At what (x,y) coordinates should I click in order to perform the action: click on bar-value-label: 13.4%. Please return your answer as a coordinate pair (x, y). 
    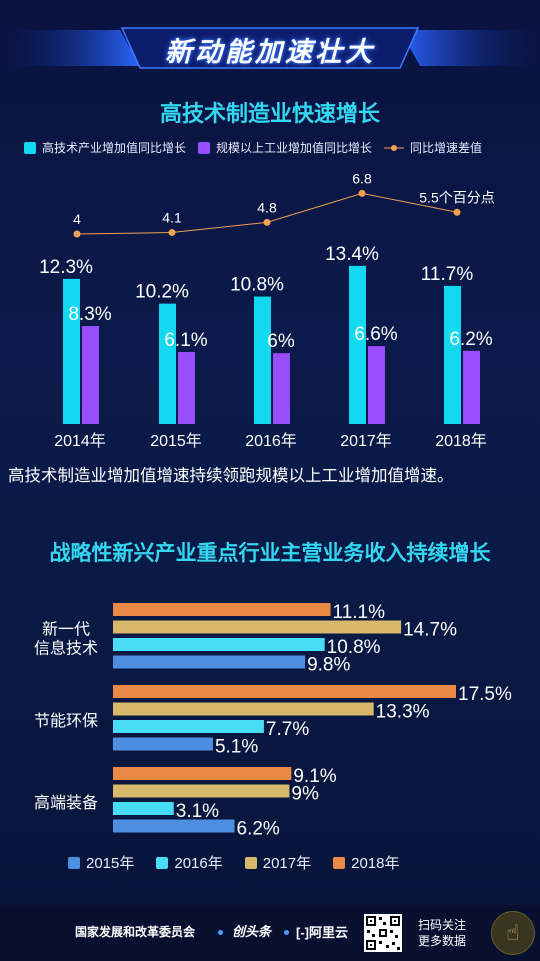
    Looking at the image, I should click on (352, 254).